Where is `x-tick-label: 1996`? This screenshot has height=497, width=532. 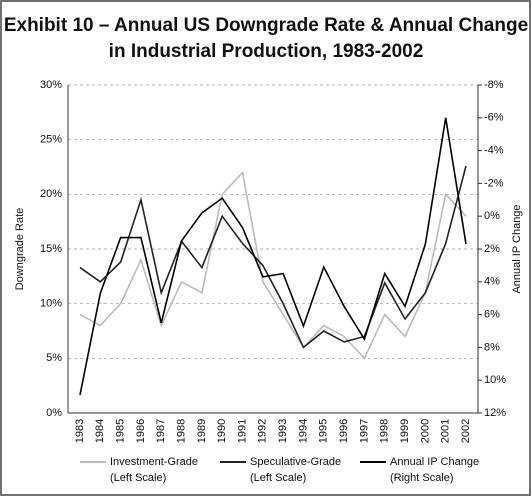
x-tick-label: 1996 is located at coordinates (344, 431).